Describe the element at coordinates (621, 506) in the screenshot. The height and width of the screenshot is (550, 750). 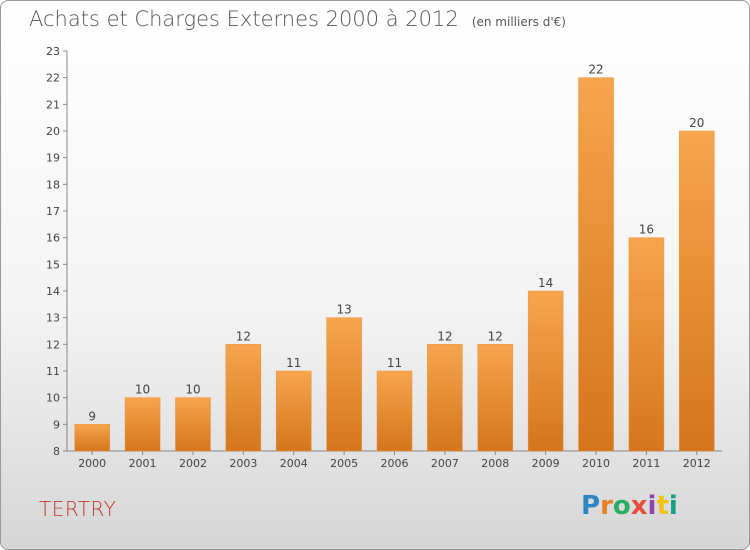
I see `logo-letter: o` at that location.